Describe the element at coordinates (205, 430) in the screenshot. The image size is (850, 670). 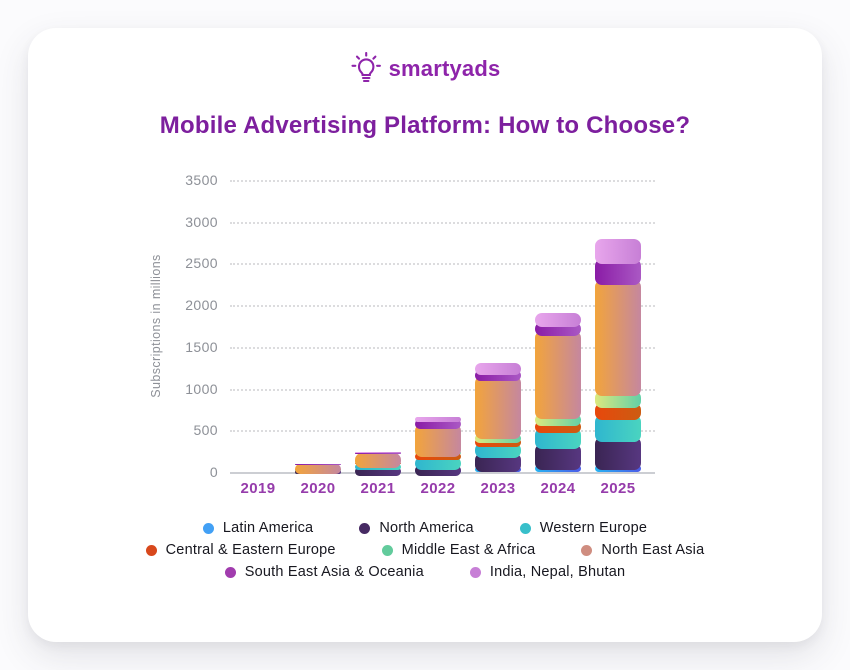
I see `y-tick-label: 500` at that location.